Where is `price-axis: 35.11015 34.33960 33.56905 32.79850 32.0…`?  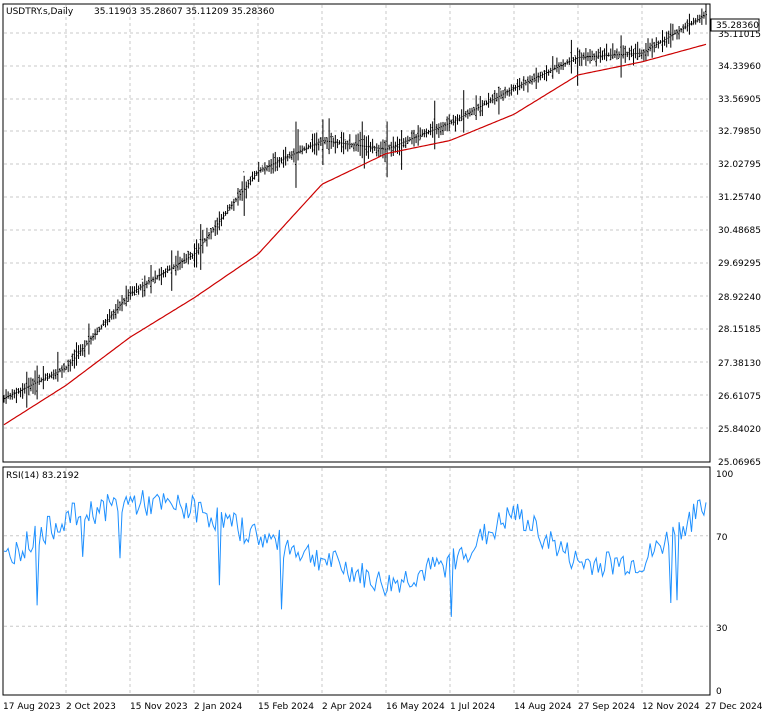
price-axis: 35.11015 34.33960 33.56905 32.79850 32.0… is located at coordinates (739, 249).